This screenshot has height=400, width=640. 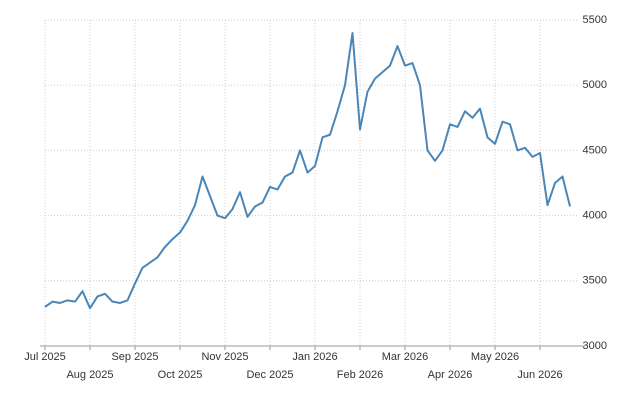 What do you see at coordinates (595, 150) in the screenshot?
I see `y-tick-label: 4500` at bounding box center [595, 150].